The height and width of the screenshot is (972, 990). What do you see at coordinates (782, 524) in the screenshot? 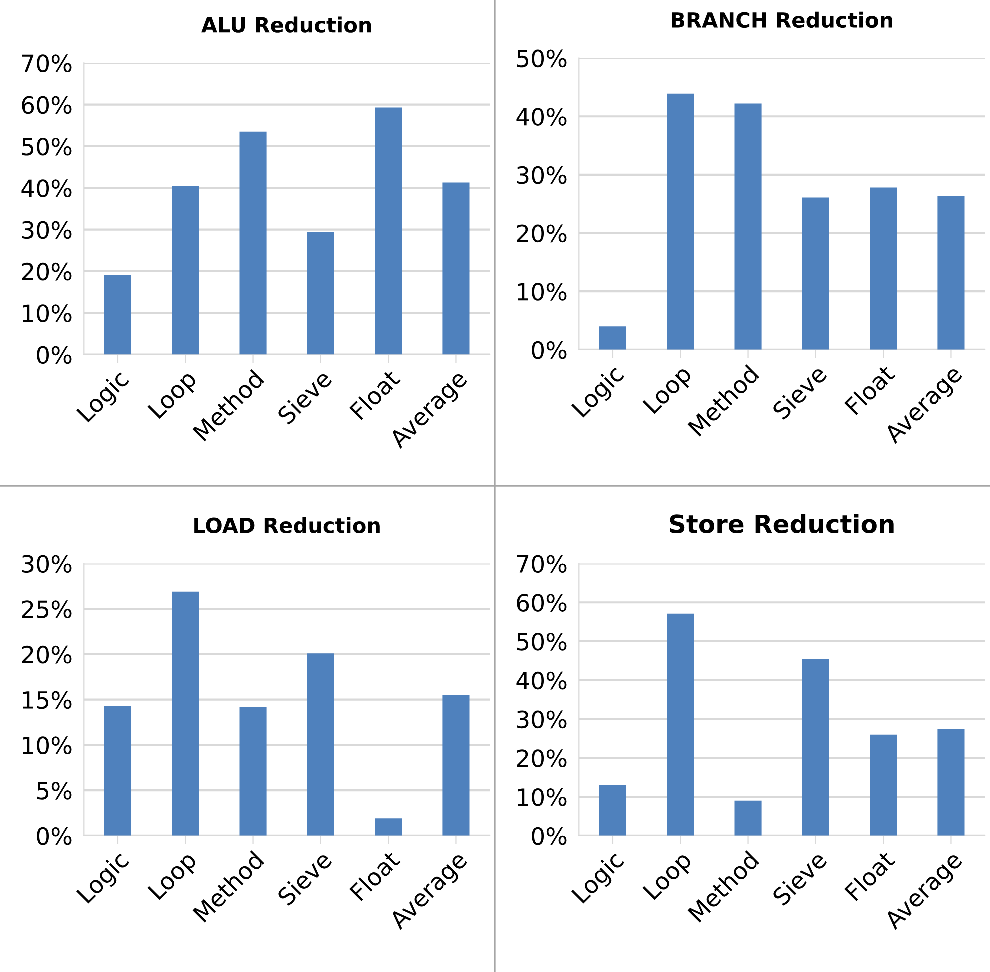
I see `chart-title: Store Reduction` at bounding box center [782, 524].